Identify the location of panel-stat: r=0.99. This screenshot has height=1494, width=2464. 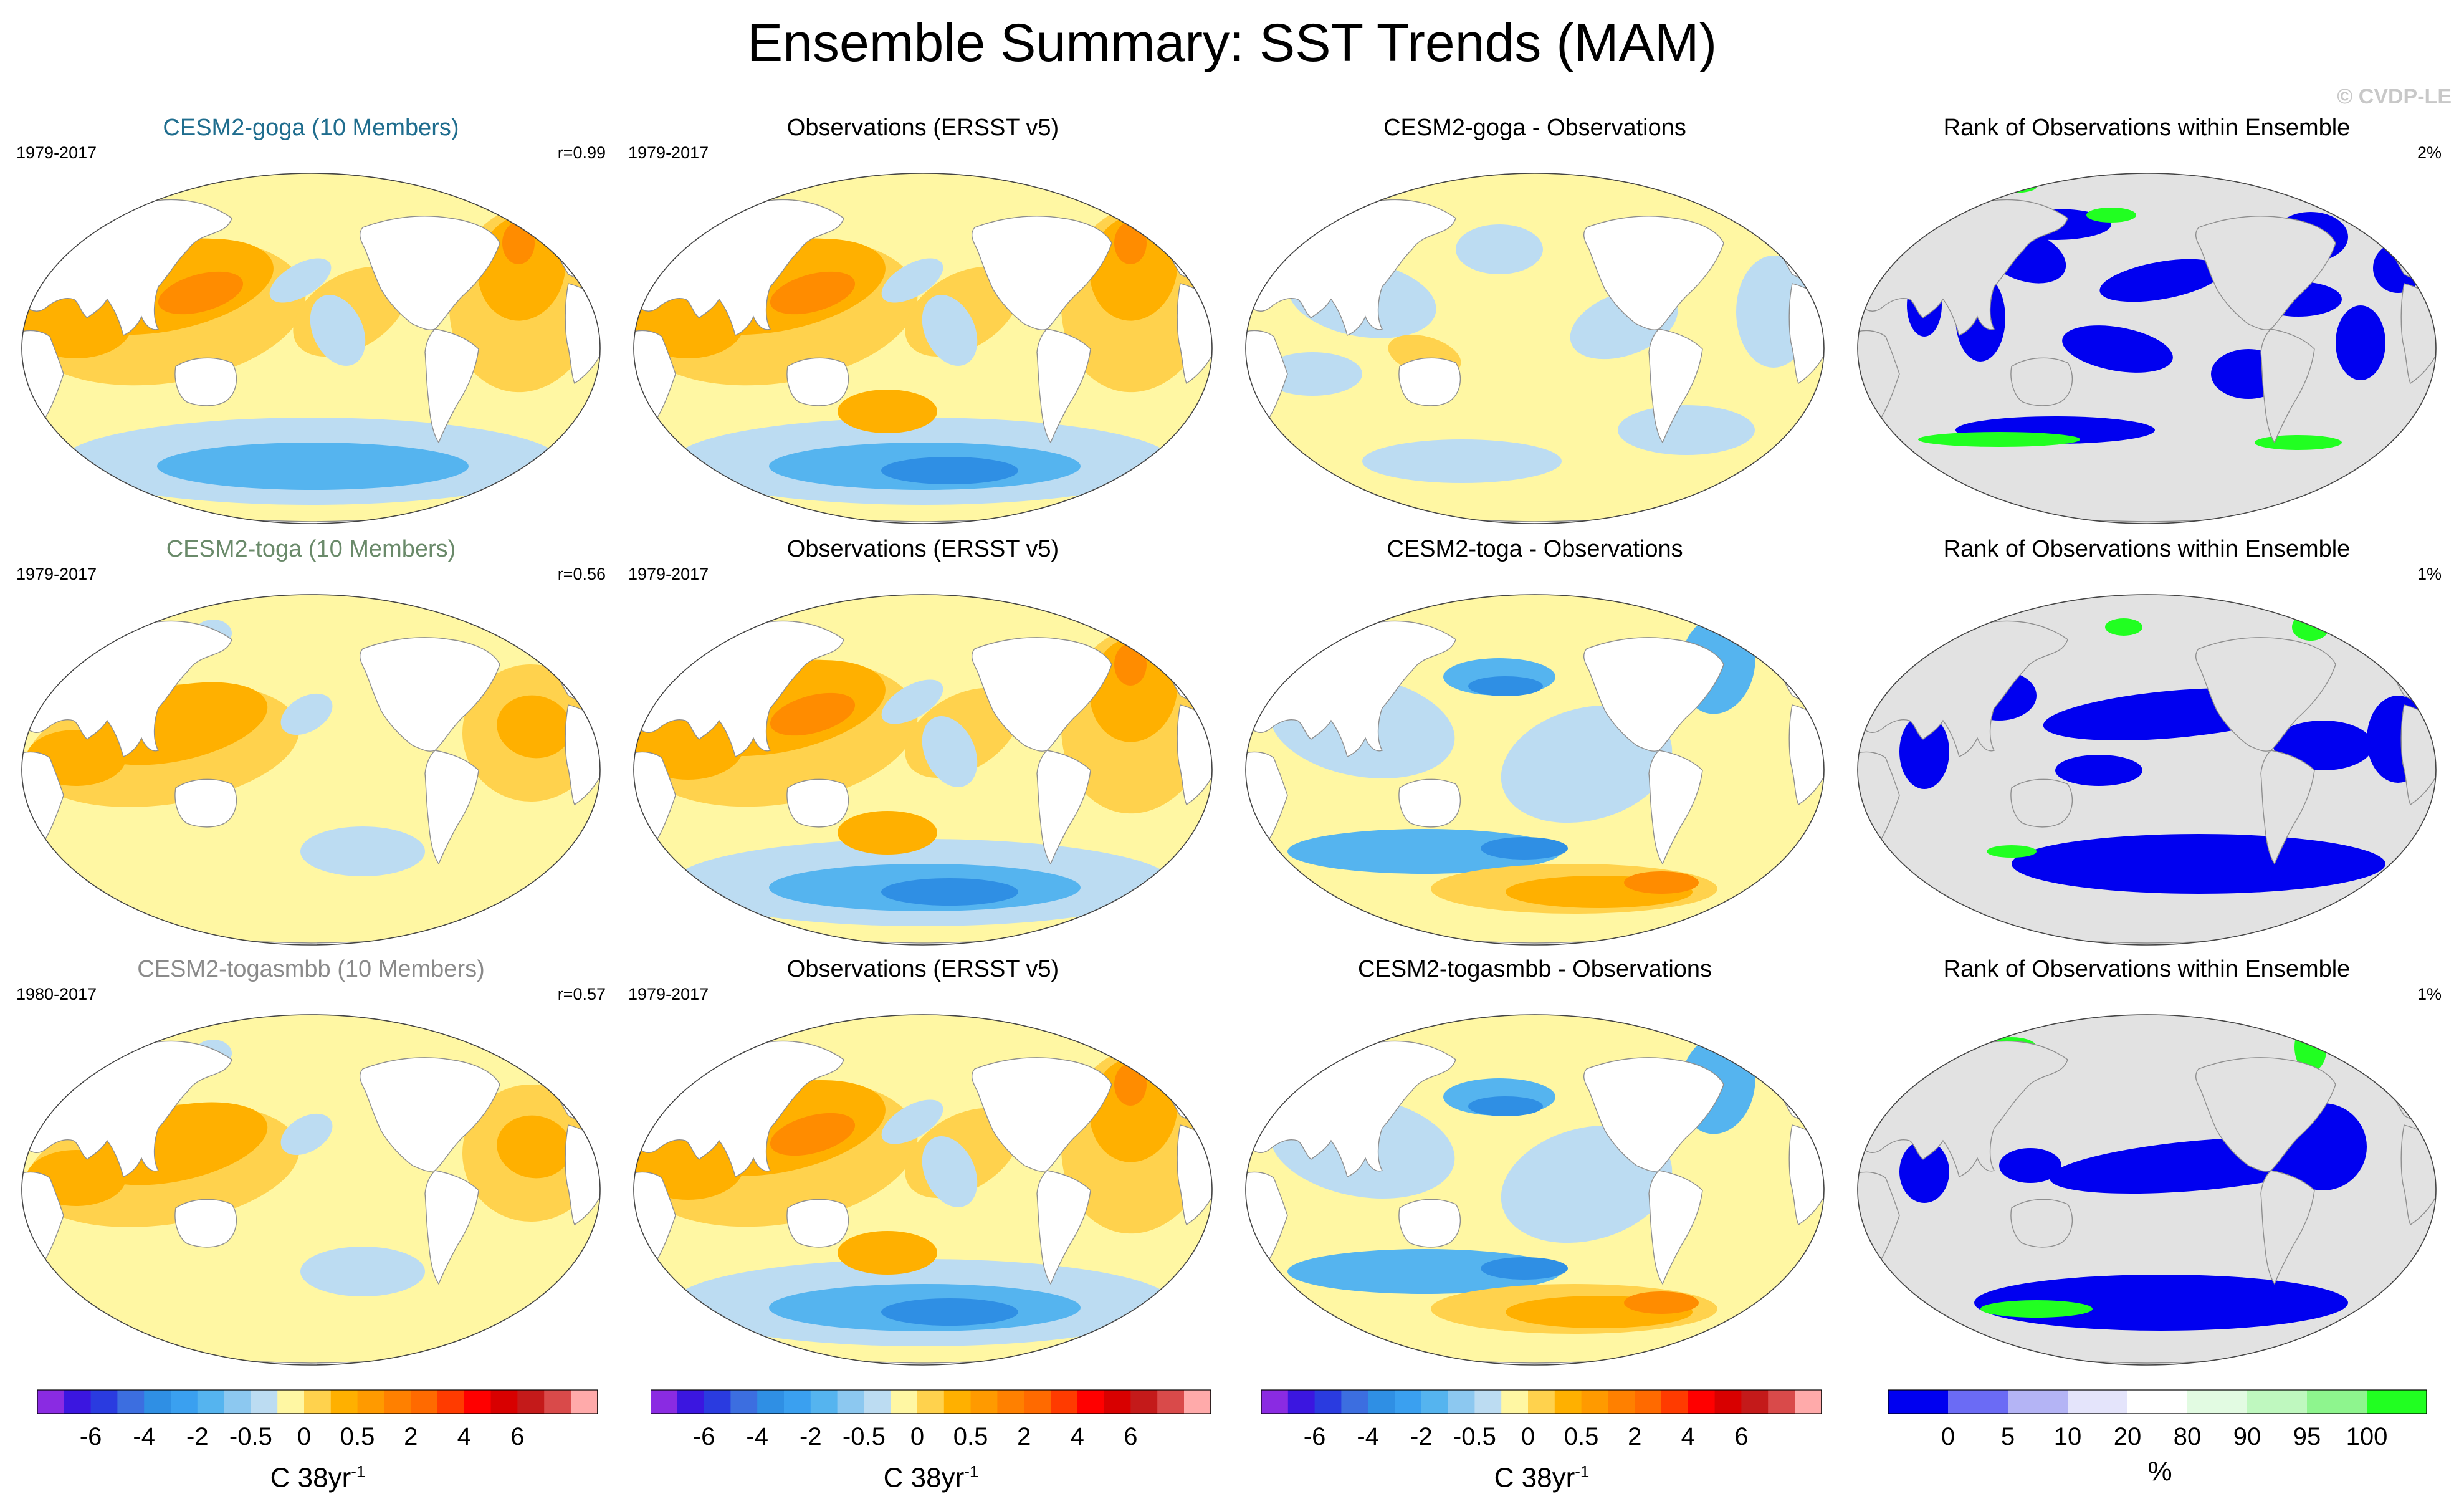
(581, 152).